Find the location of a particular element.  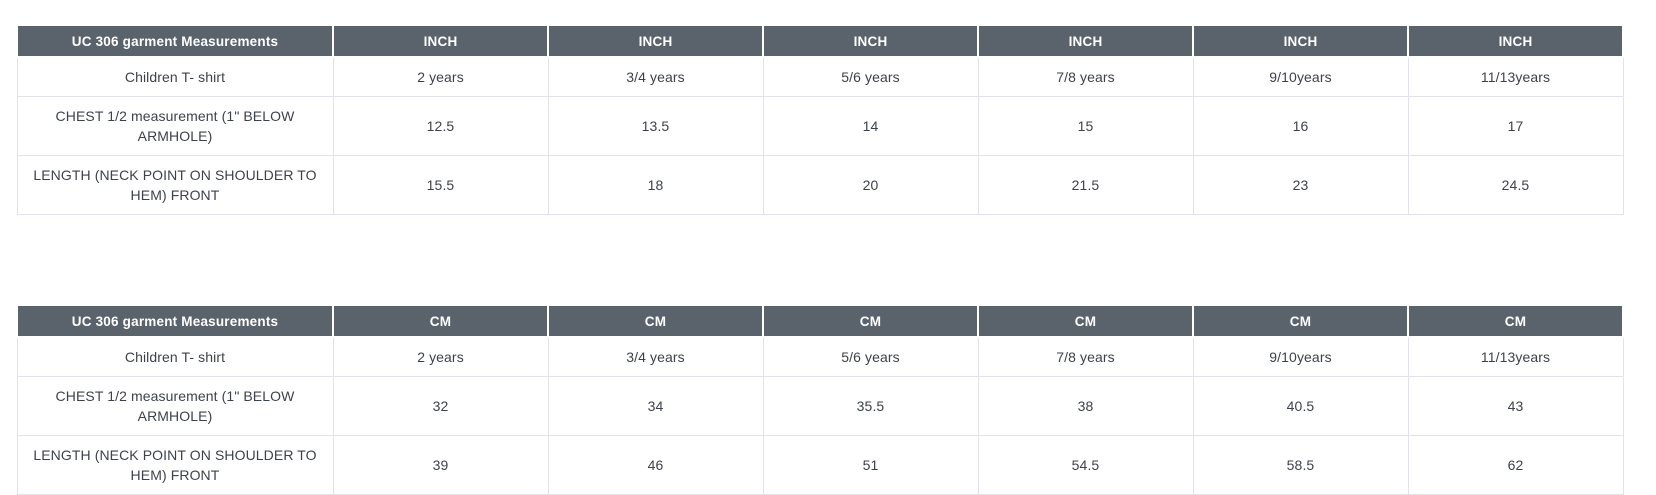

measurement-value: 15.5 is located at coordinates (440, 185).